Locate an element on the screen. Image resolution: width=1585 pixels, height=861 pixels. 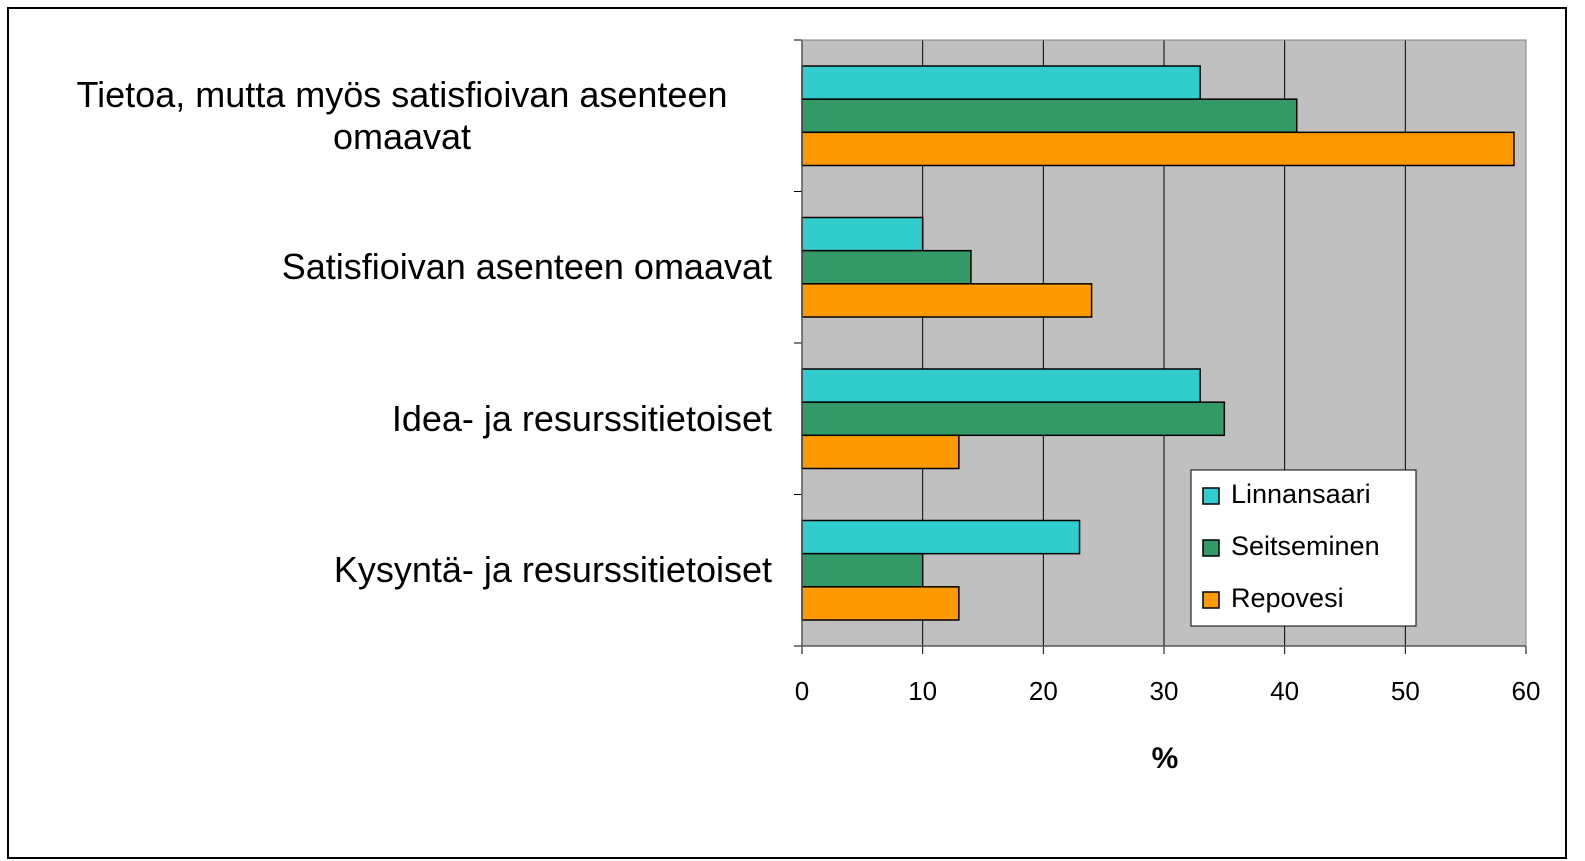
legend-label: Repovesi is located at coordinates (1287, 598).